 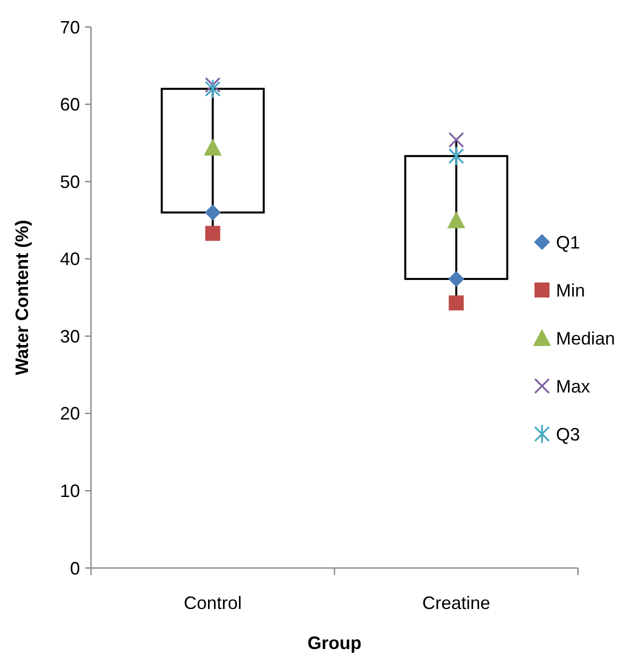 What do you see at coordinates (70, 182) in the screenshot?
I see `y-tick-label: 50` at bounding box center [70, 182].